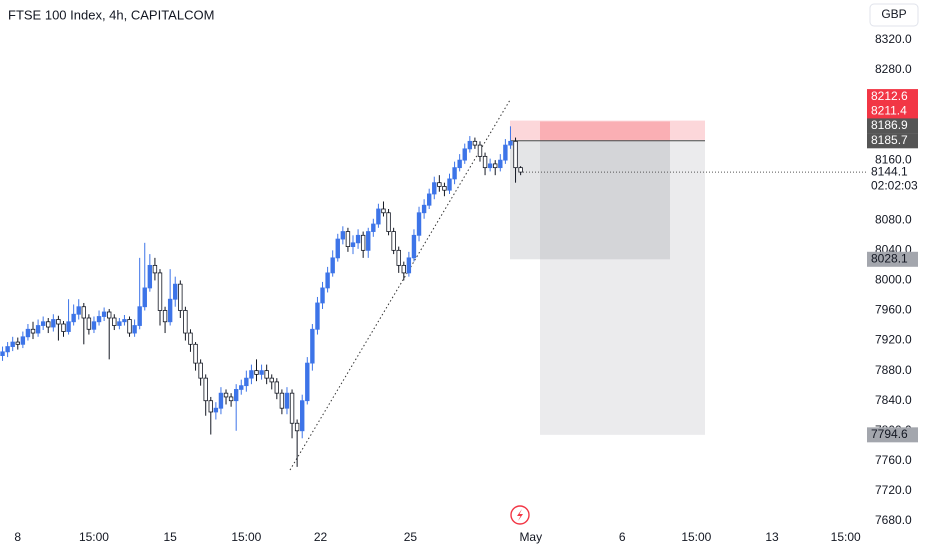  Describe the element at coordinates (893, 39) in the screenshot. I see `y-tick-label: 8320.0` at that location.